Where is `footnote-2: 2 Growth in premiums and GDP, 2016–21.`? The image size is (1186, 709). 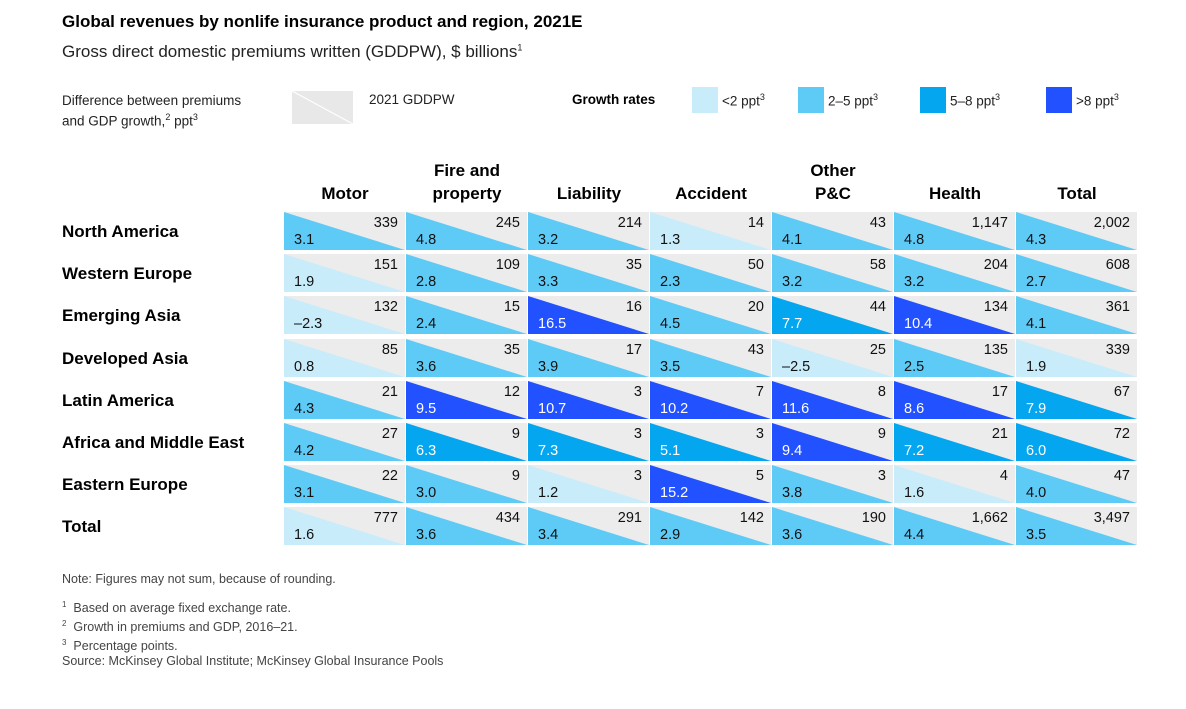 footnote-2: 2 Growth in premiums and GDP, 2016–21. is located at coordinates (252, 625).